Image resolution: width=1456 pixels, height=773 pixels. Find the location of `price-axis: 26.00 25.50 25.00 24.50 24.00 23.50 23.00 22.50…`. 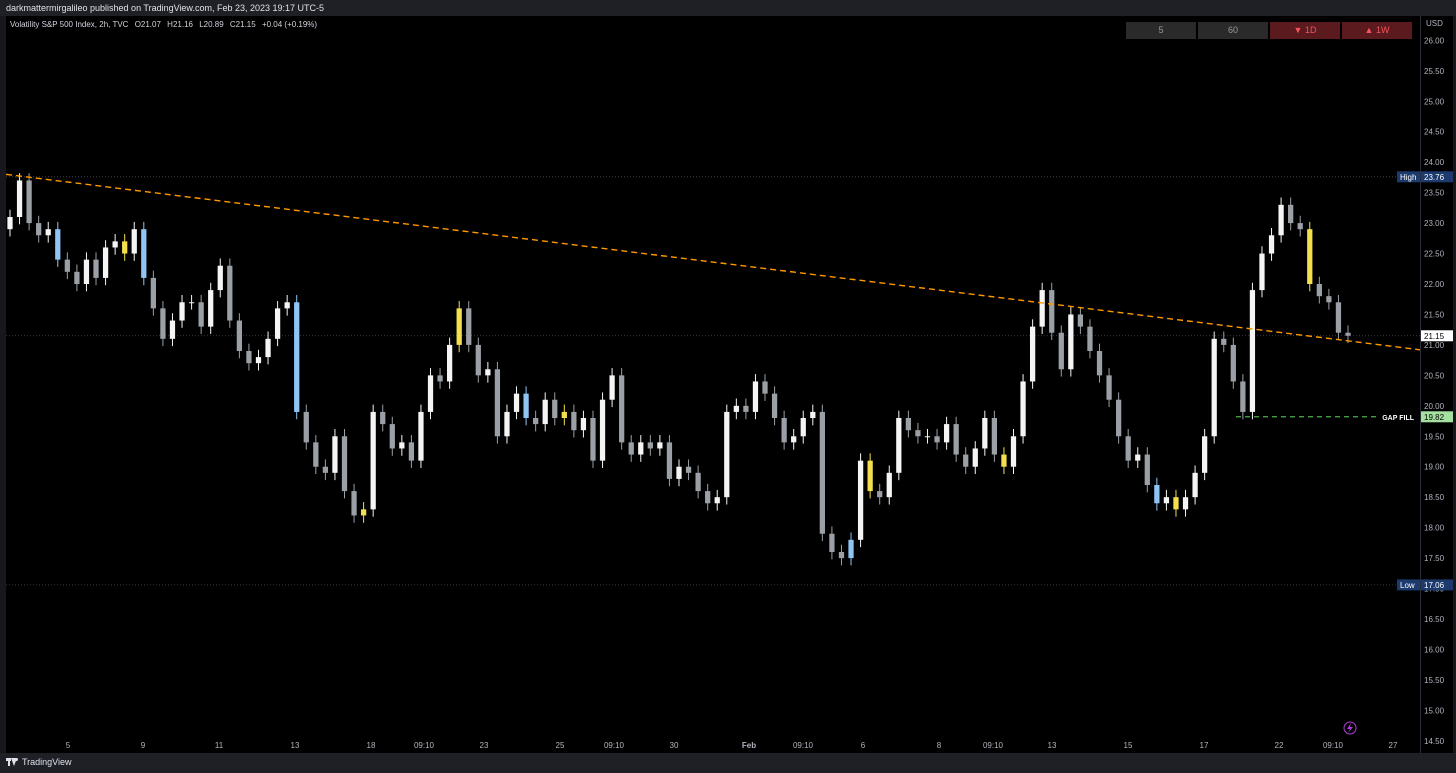

price-axis: 26.00 25.50 25.00 24.50 24.00 23.50 23.00 22.50… is located at coordinates (1436, 384).